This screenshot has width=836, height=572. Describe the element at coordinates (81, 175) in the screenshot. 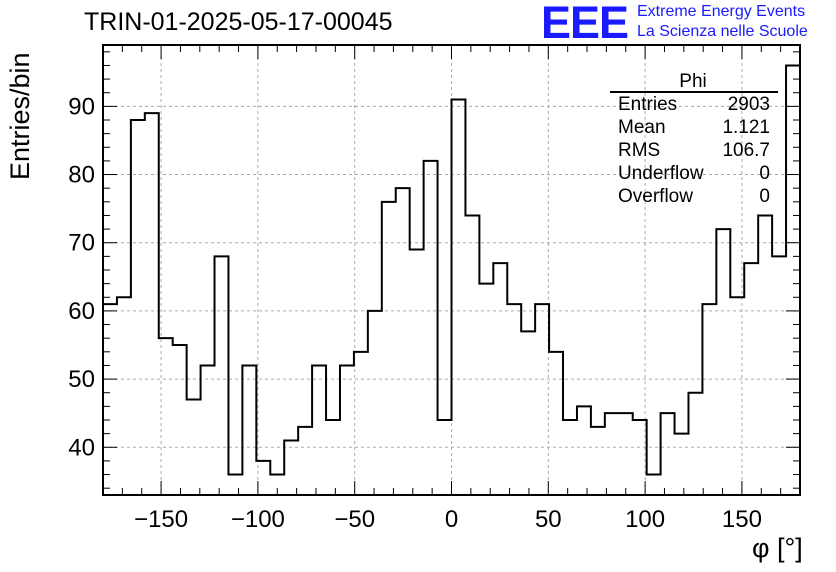

I see `y-tick-label: 80` at that location.